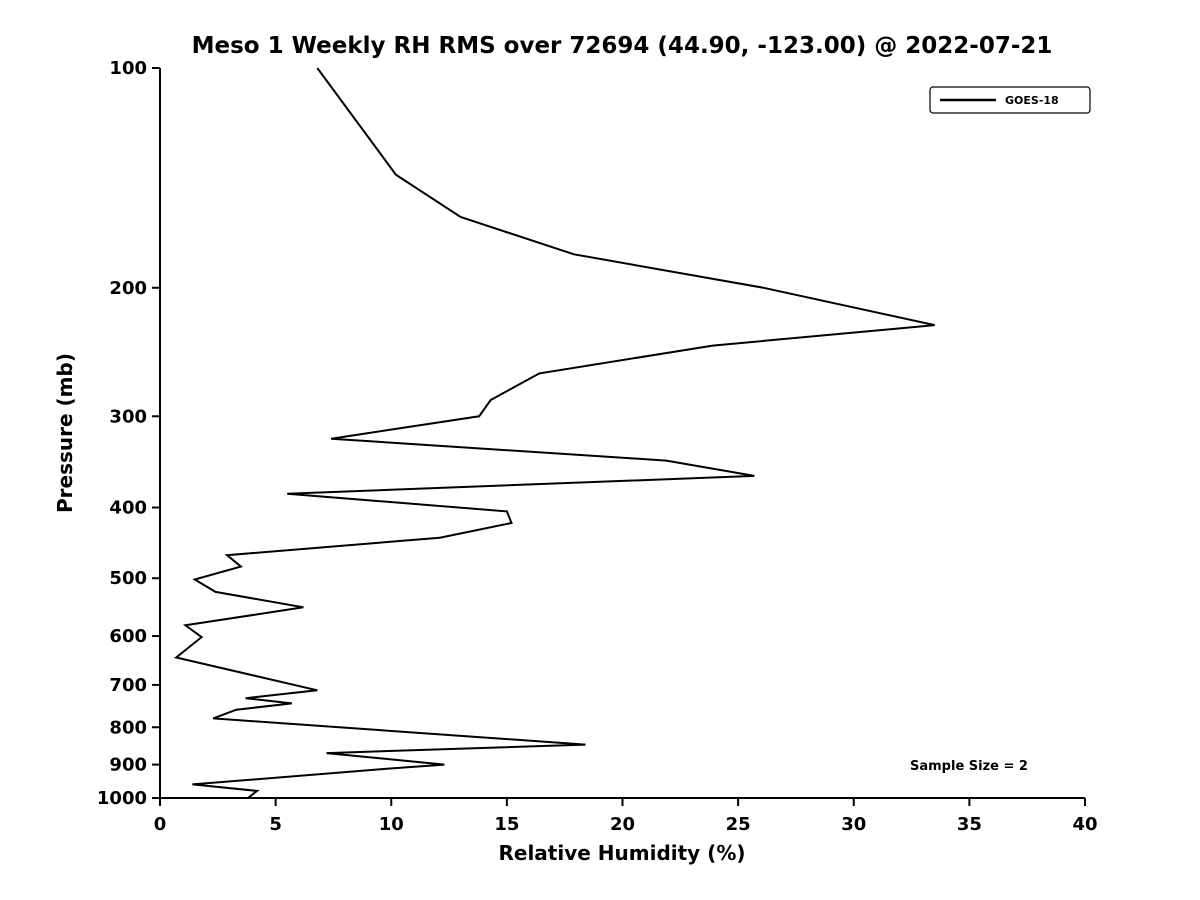 This screenshot has width=1200, height=900. I want to click on x-tick-label: 20, so click(622, 824).